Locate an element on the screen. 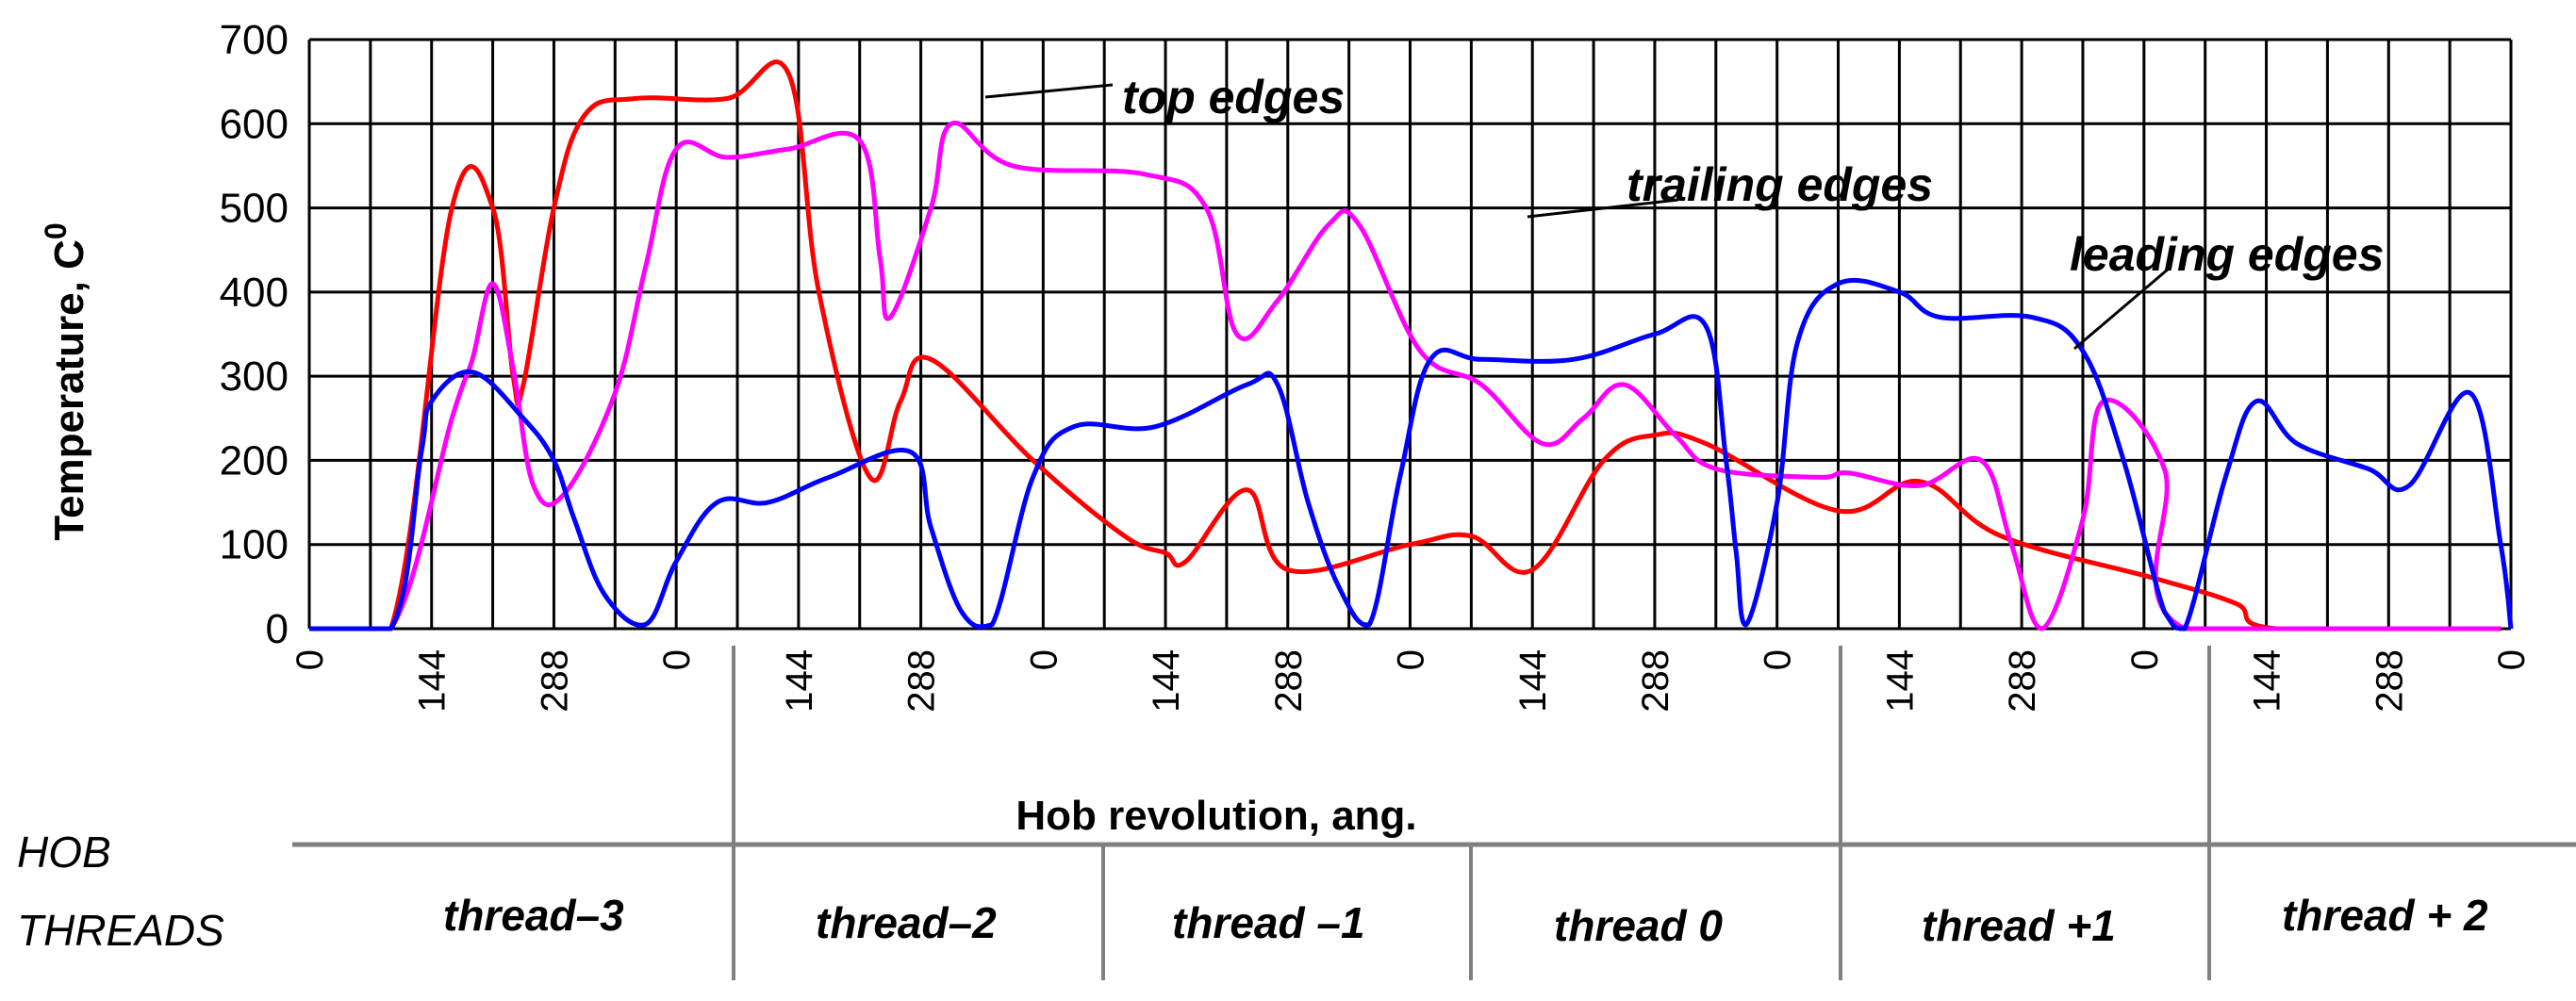 The image size is (2576, 1001). annotation-leader-top-edges is located at coordinates (1049, 91).